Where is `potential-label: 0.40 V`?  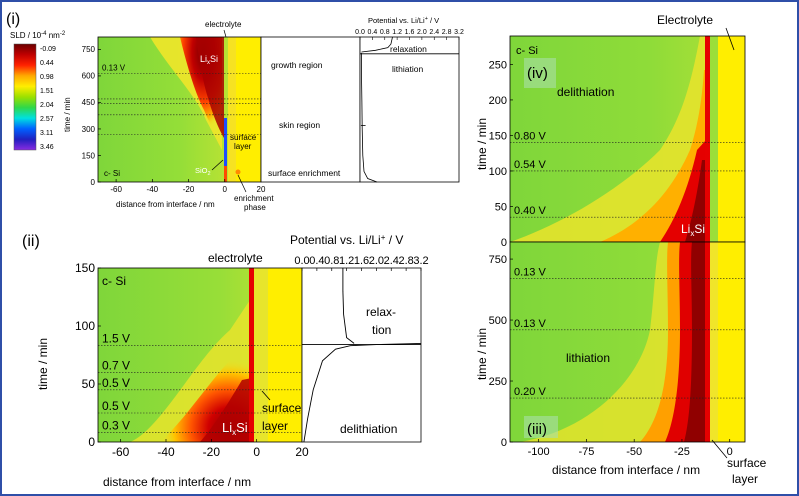
potential-label: 0.40 V is located at coordinates (530, 211).